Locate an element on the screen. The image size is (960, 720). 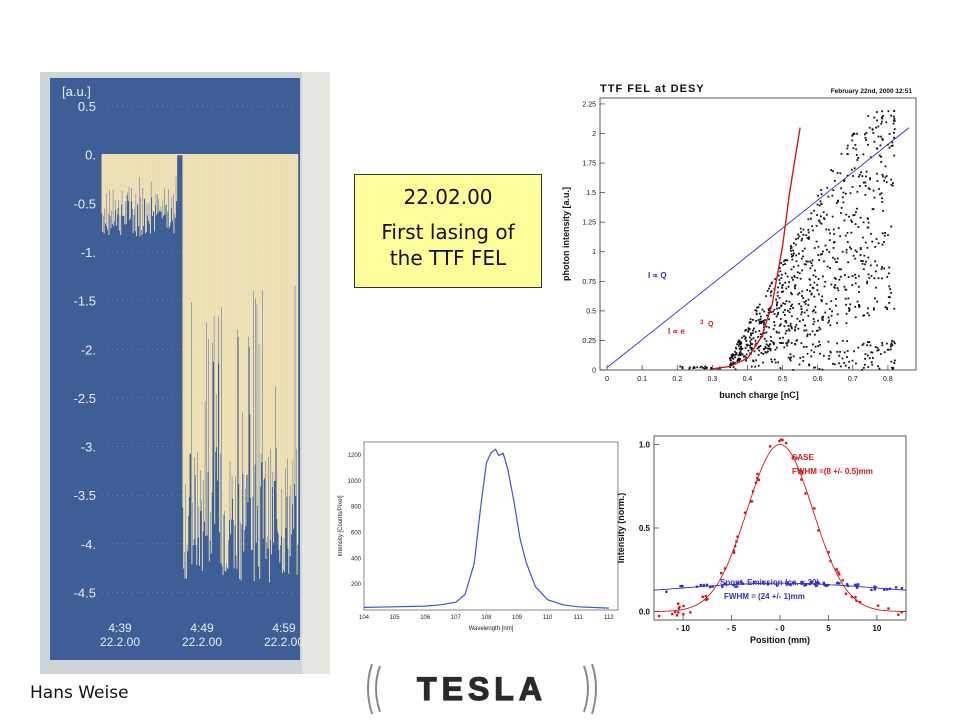
osc-y-tick: -1.5 is located at coordinates (85, 301).